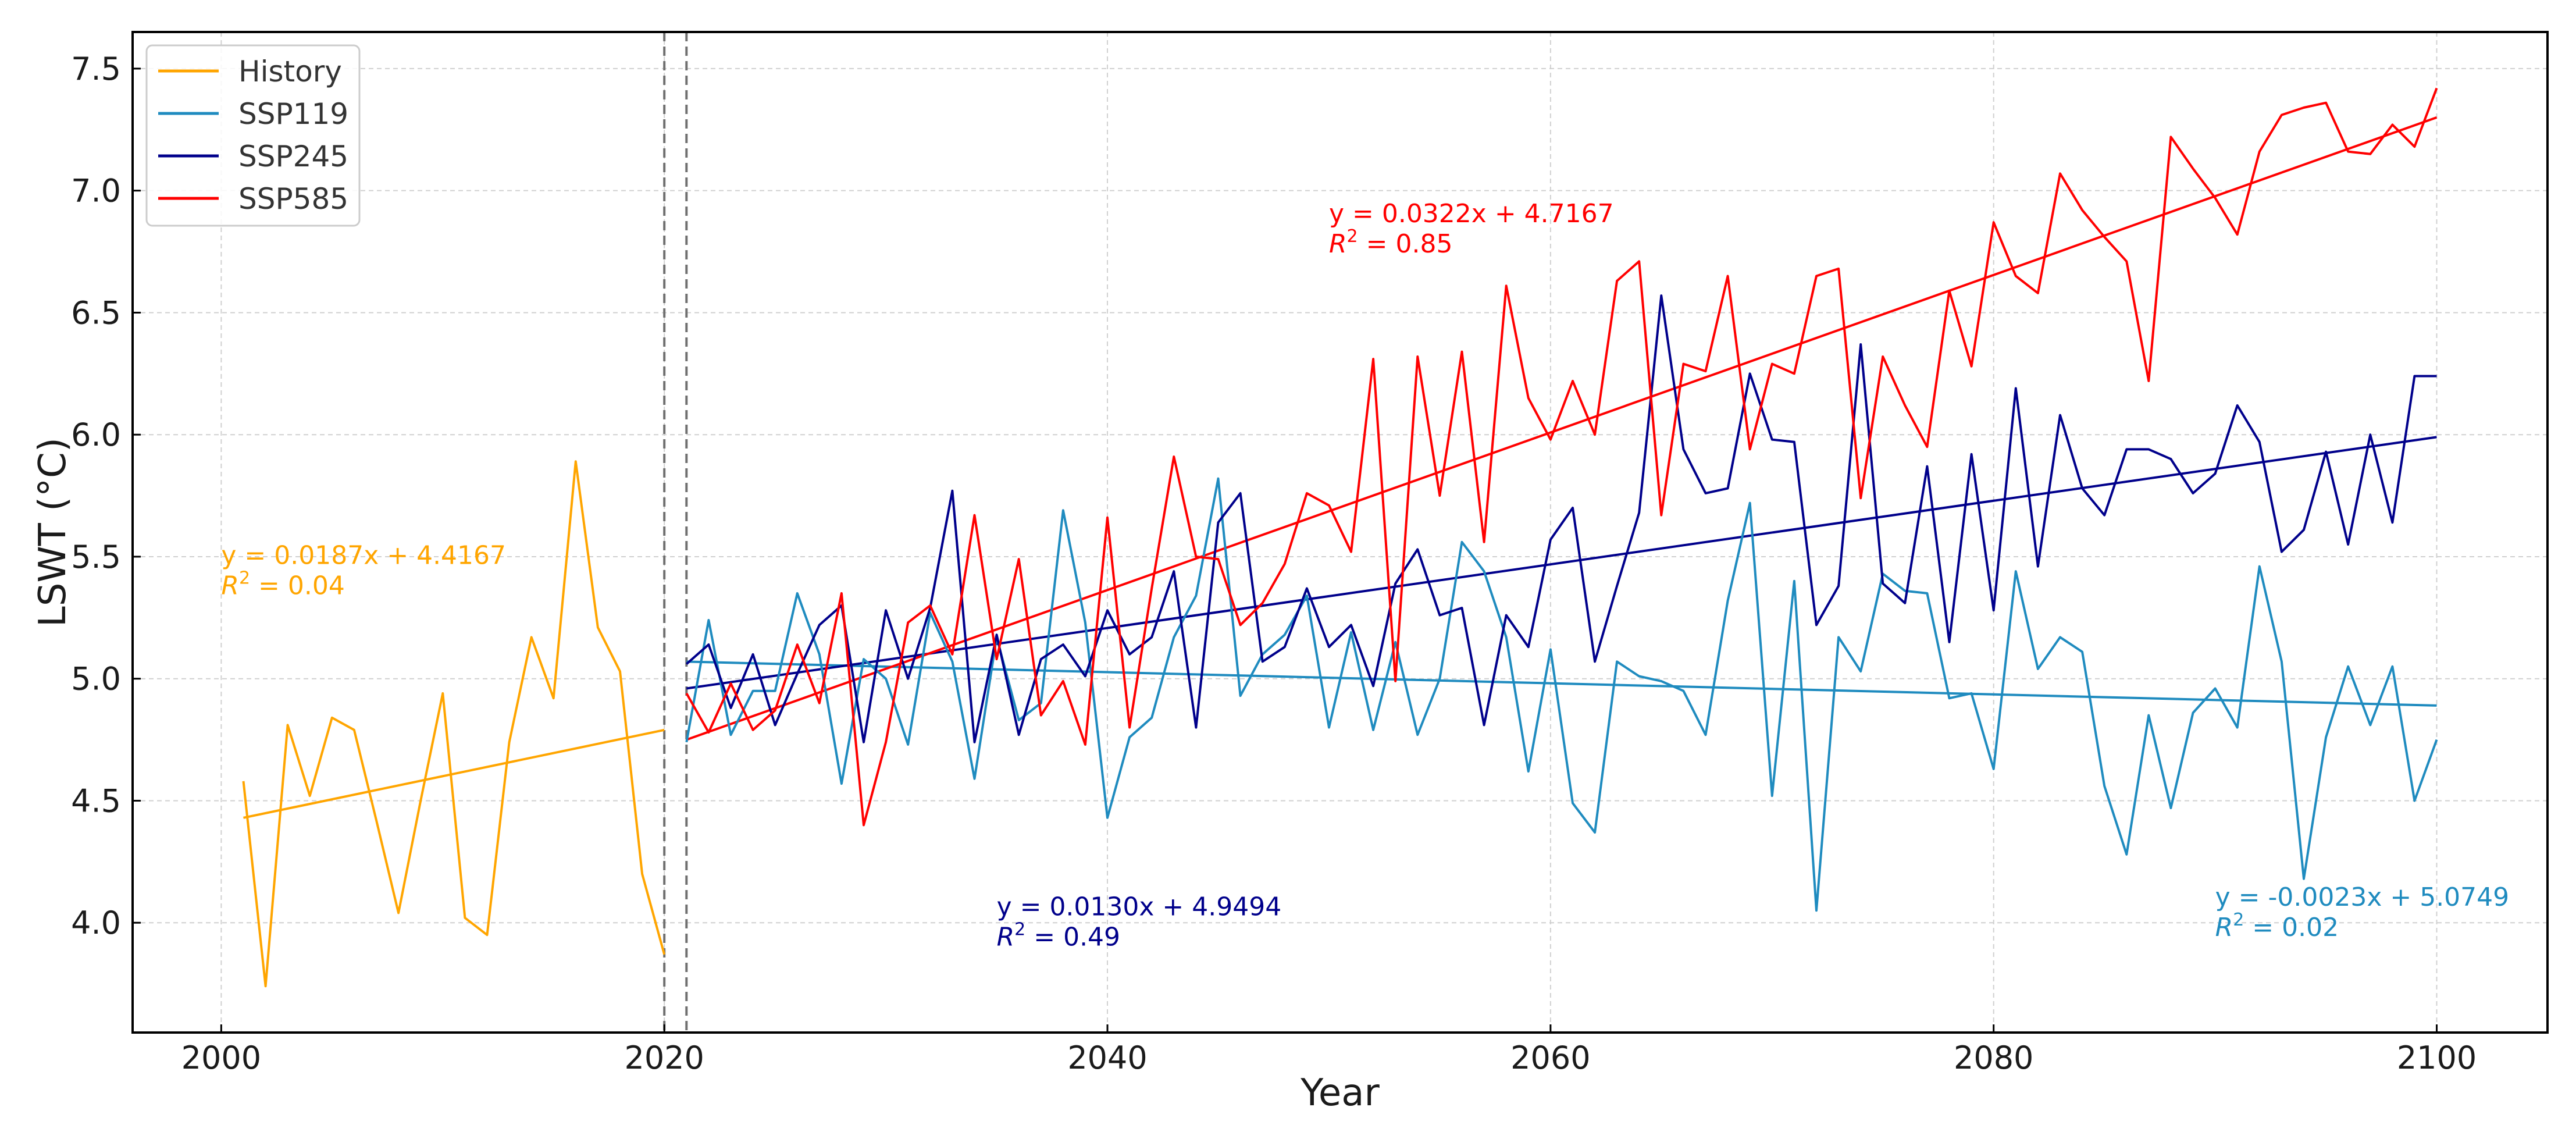  What do you see at coordinates (96, 923) in the screenshot?
I see `y-tick-label: 4.0` at bounding box center [96, 923].